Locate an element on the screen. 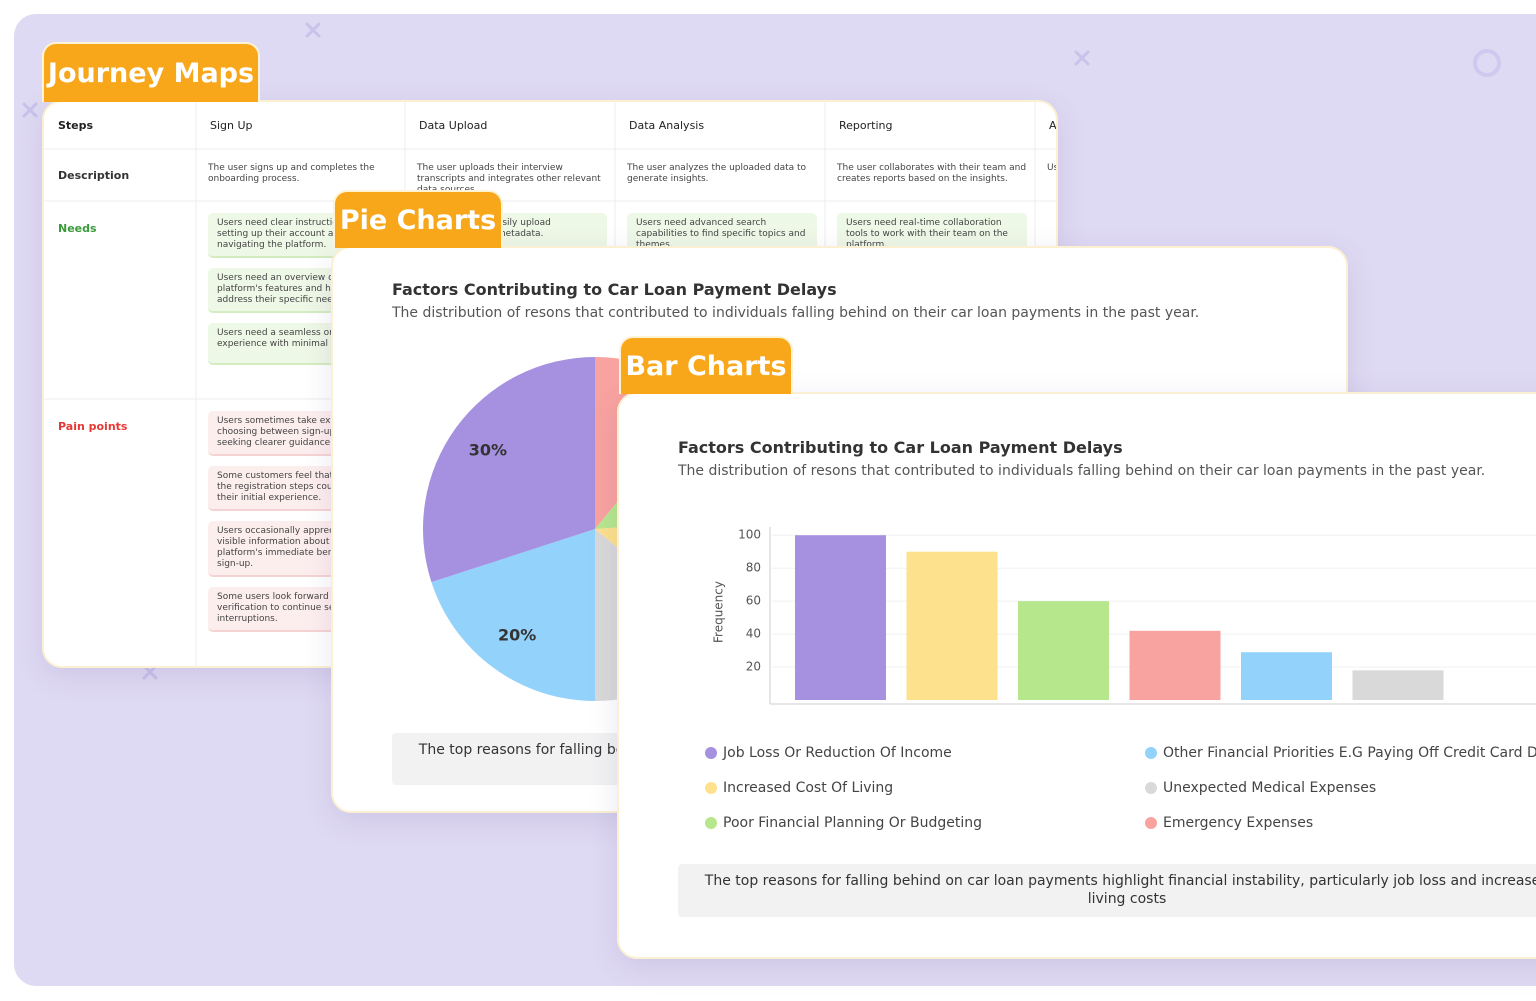  row-label: Needs is located at coordinates (77, 228).